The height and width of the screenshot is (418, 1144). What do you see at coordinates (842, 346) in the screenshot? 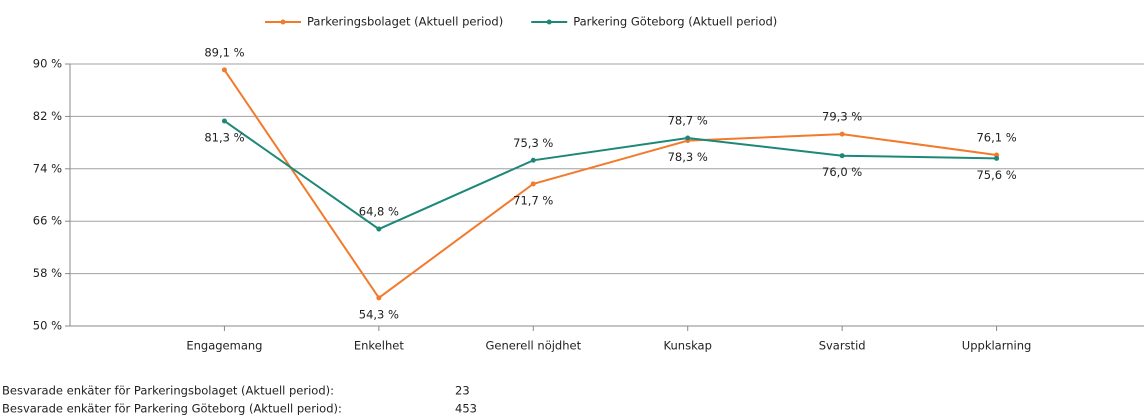
I see `x-tick-label: Svarstid` at bounding box center [842, 346].